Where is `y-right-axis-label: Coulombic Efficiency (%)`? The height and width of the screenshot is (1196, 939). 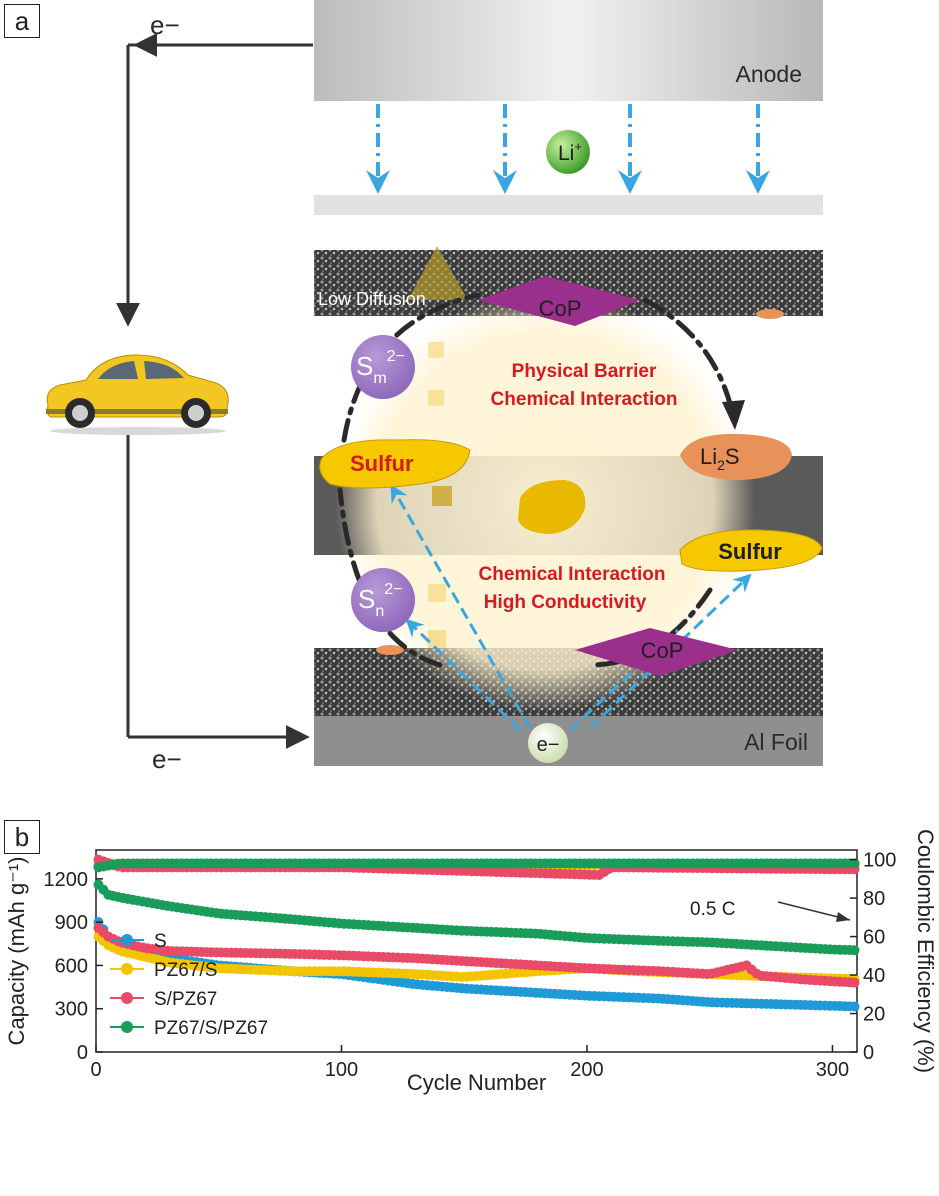
y-right-axis-label: Coulombic Efficiency (%) is located at coordinates (925, 951).